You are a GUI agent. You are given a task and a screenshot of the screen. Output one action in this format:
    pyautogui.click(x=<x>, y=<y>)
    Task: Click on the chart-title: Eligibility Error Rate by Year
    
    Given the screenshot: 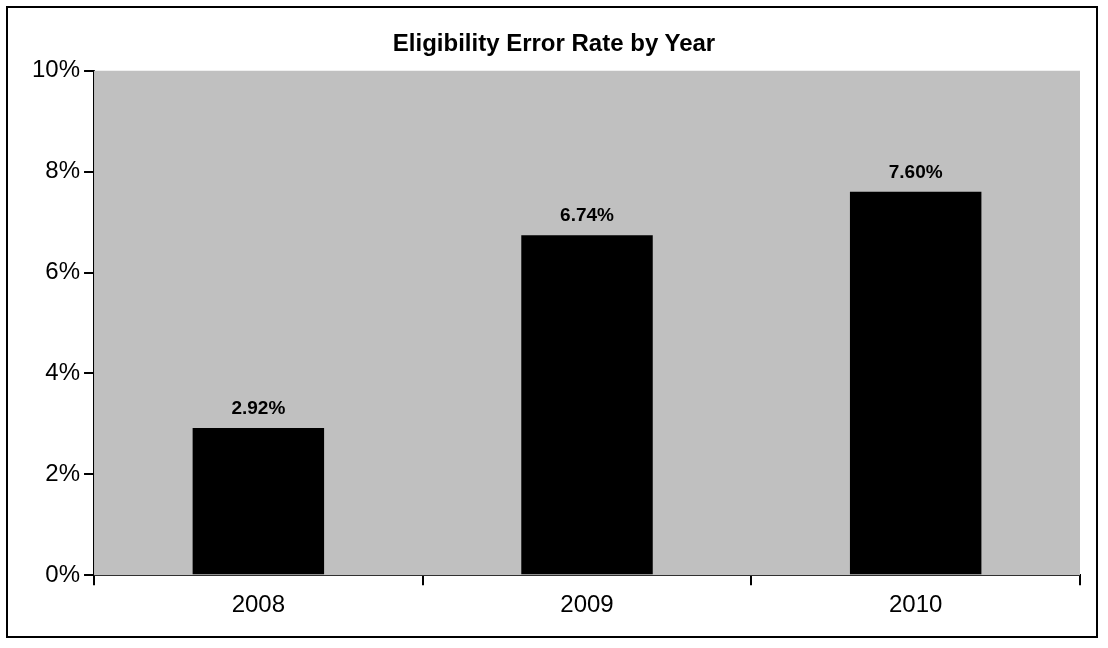 What is the action you would take?
    pyautogui.click(x=554, y=43)
    